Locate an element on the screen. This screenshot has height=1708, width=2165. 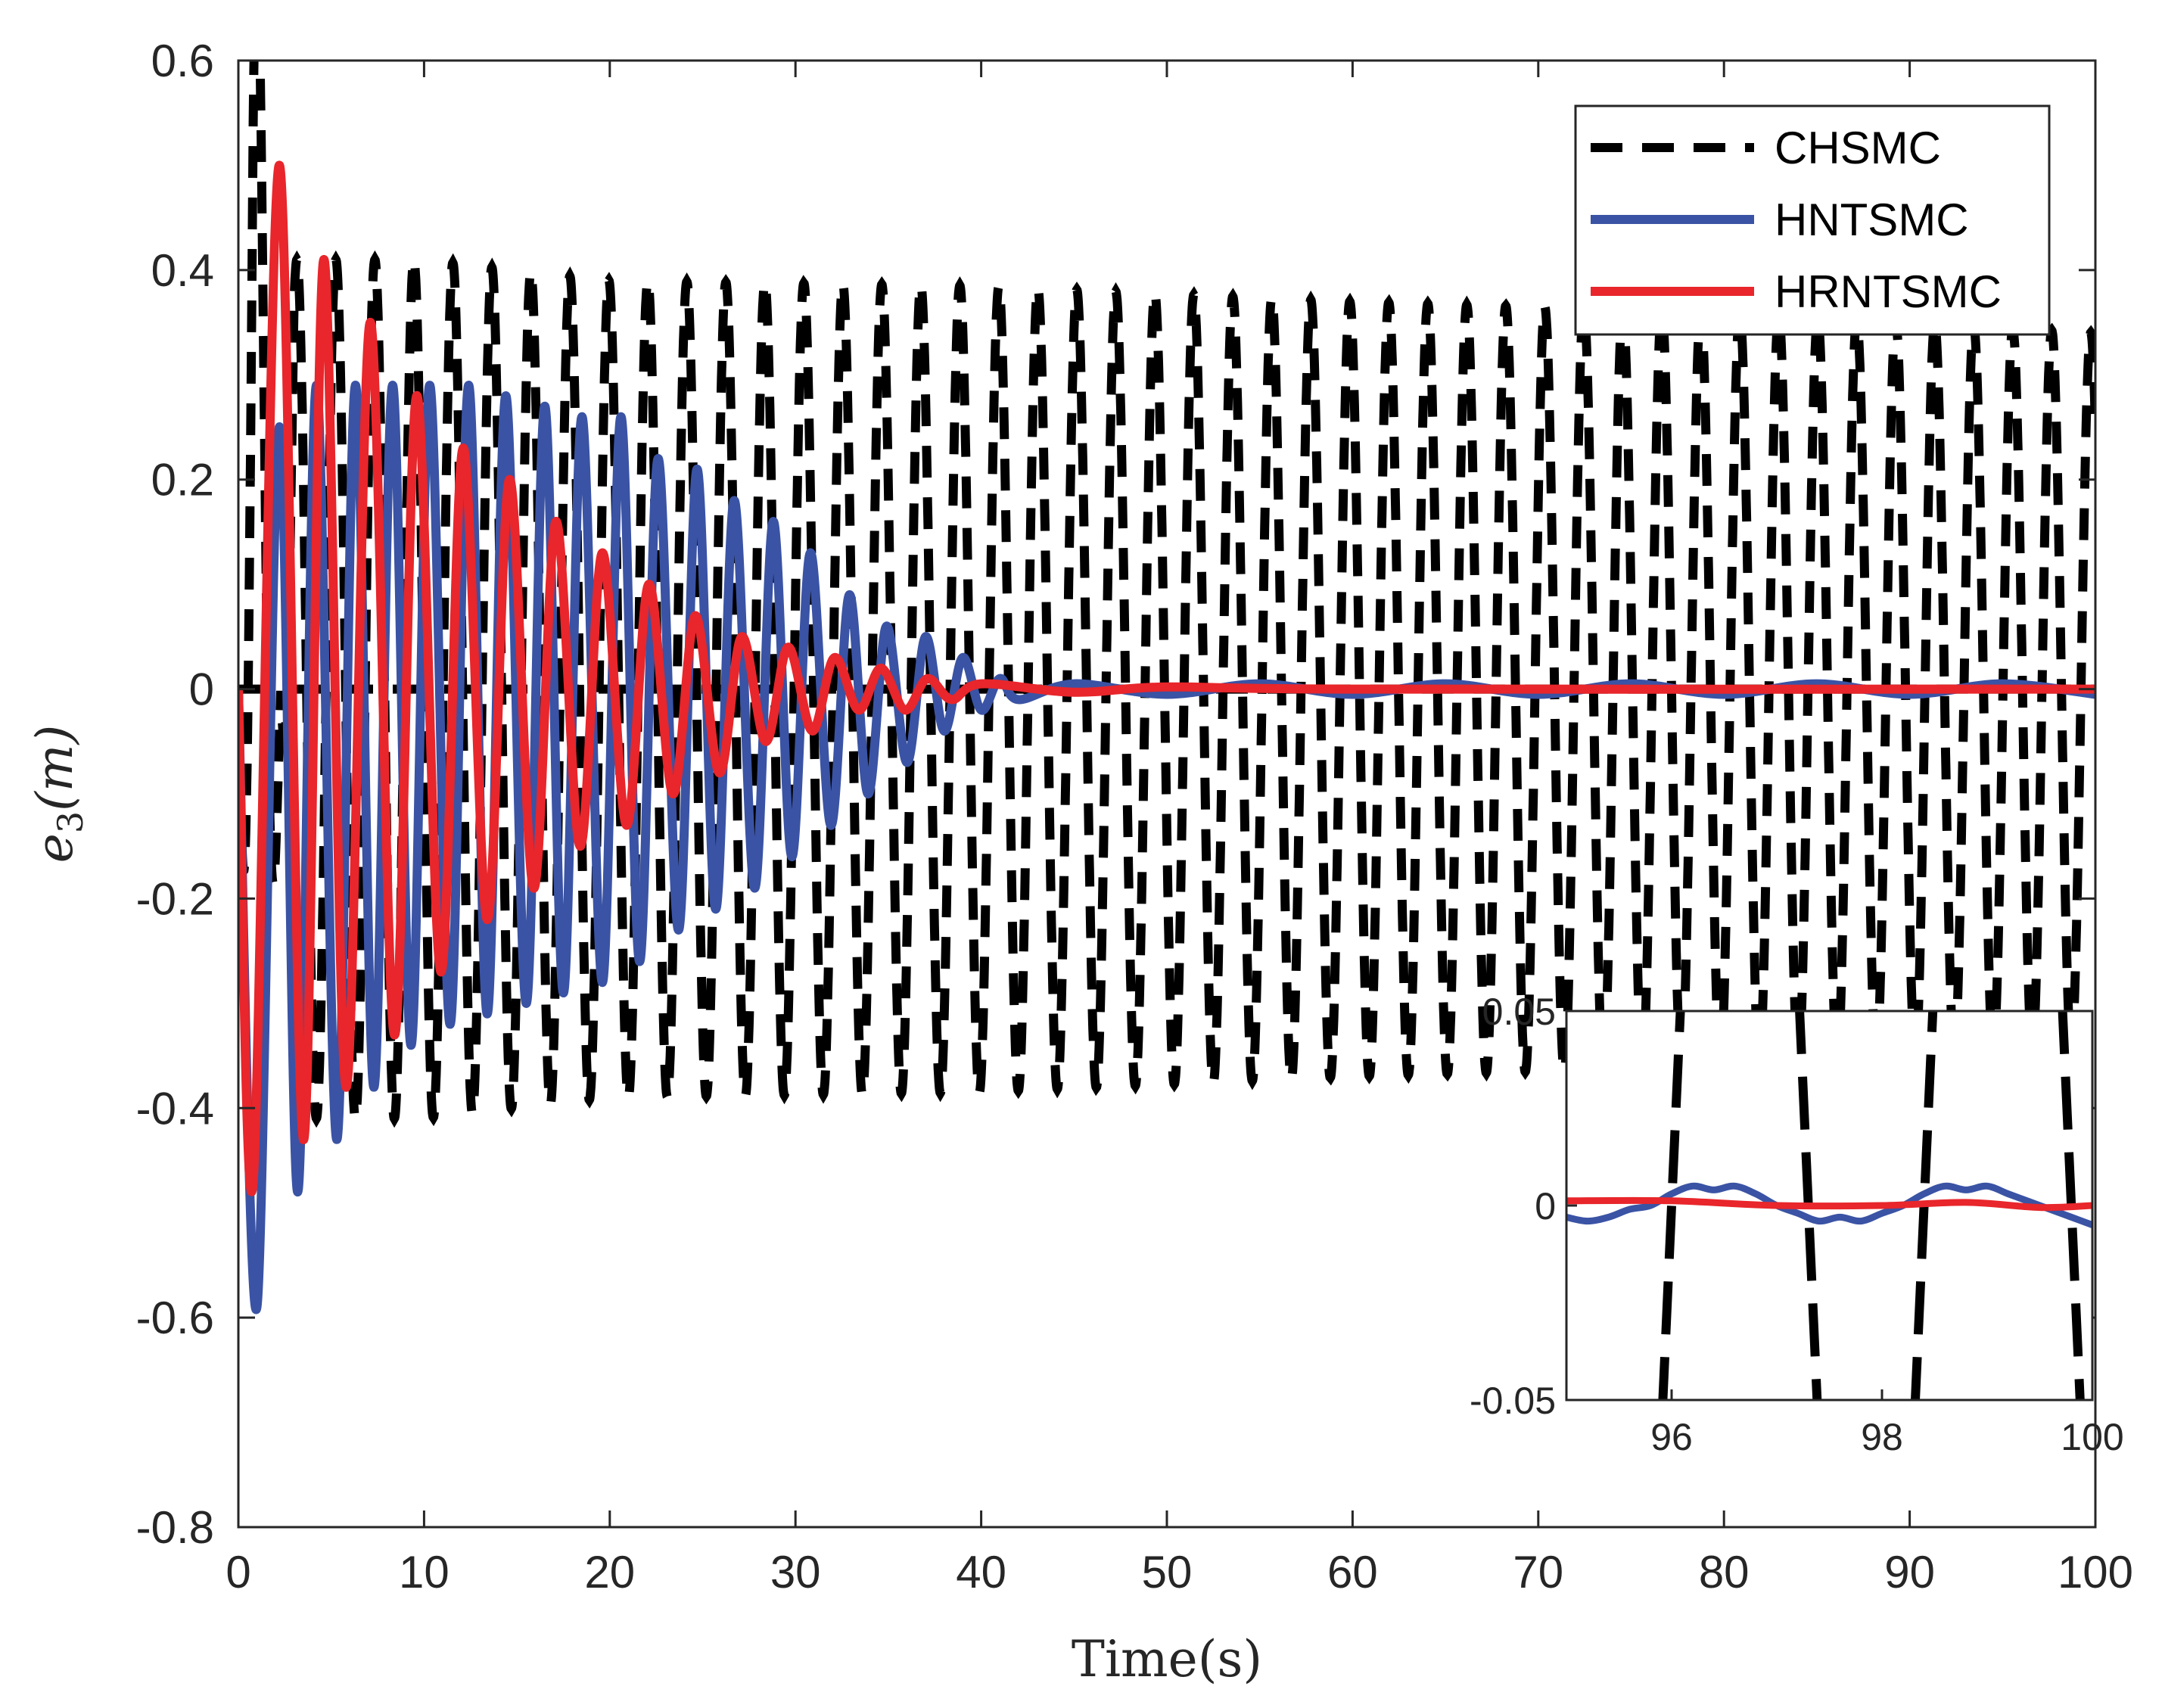
y-tick-label: -0.6 is located at coordinates (175, 1318).